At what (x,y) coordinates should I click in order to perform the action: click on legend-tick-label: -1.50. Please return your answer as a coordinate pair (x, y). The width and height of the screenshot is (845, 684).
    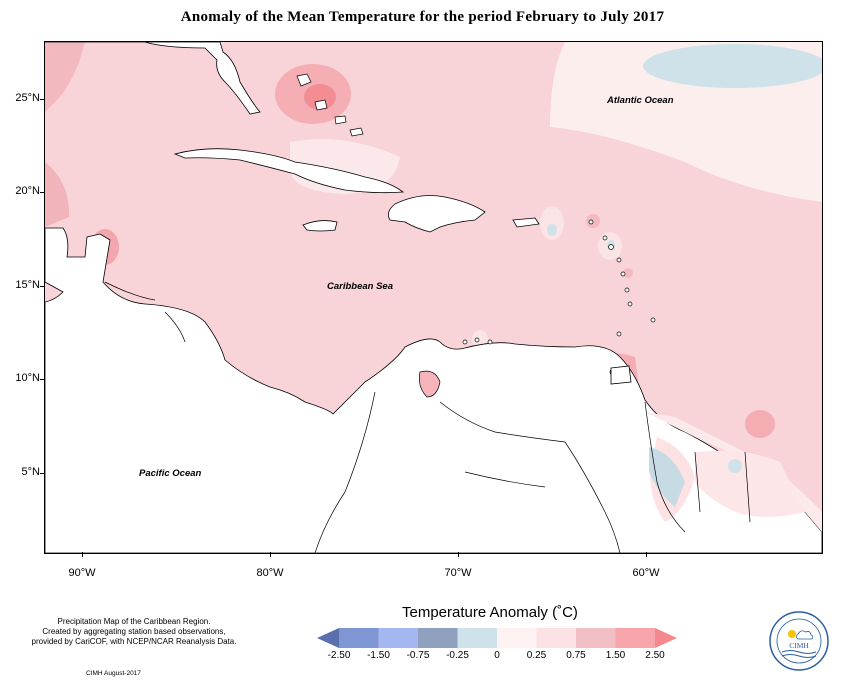
    Looking at the image, I should click on (378, 655).